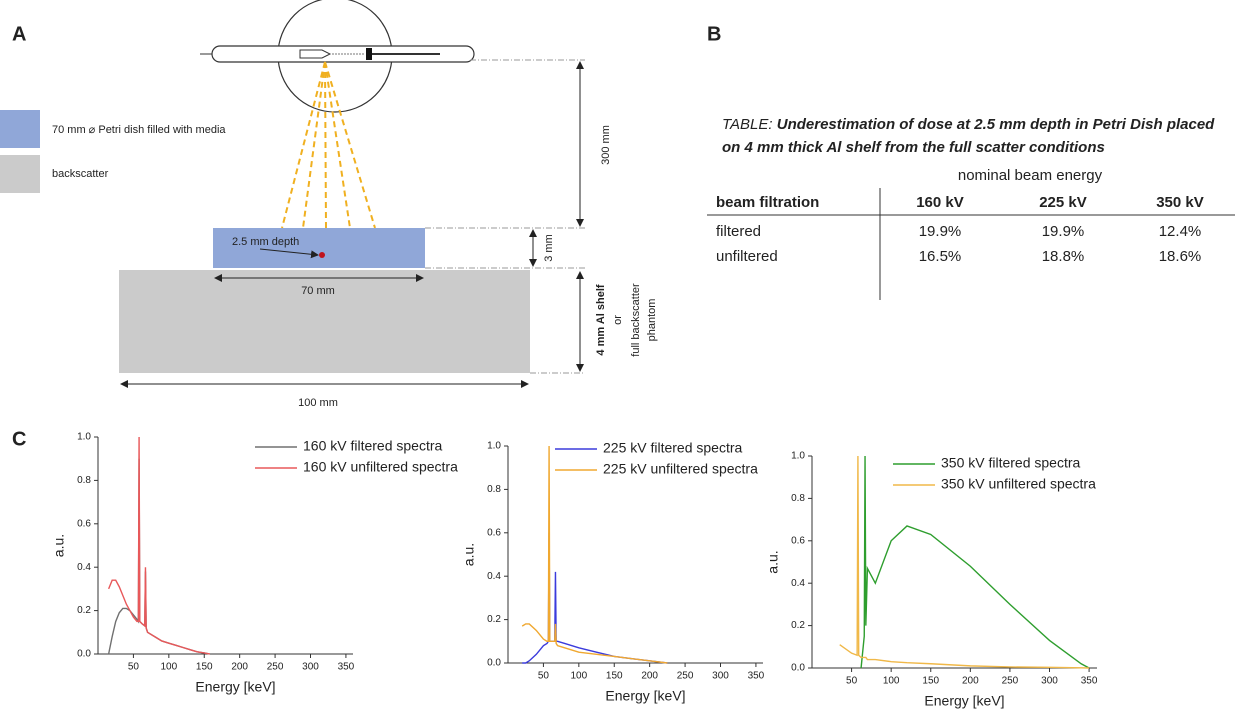 This screenshot has height=711, width=1235. What do you see at coordinates (549, 248) in the screenshot?
I see `dim-label: 3 mm` at bounding box center [549, 248].